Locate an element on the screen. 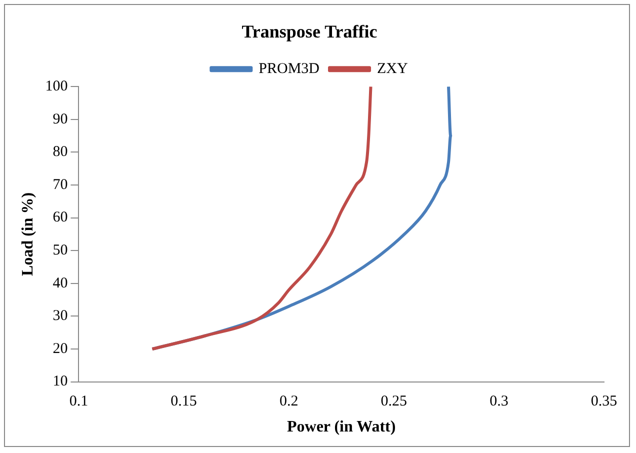 This screenshot has height=453, width=636. x-tick-label: 0.3 is located at coordinates (499, 402).